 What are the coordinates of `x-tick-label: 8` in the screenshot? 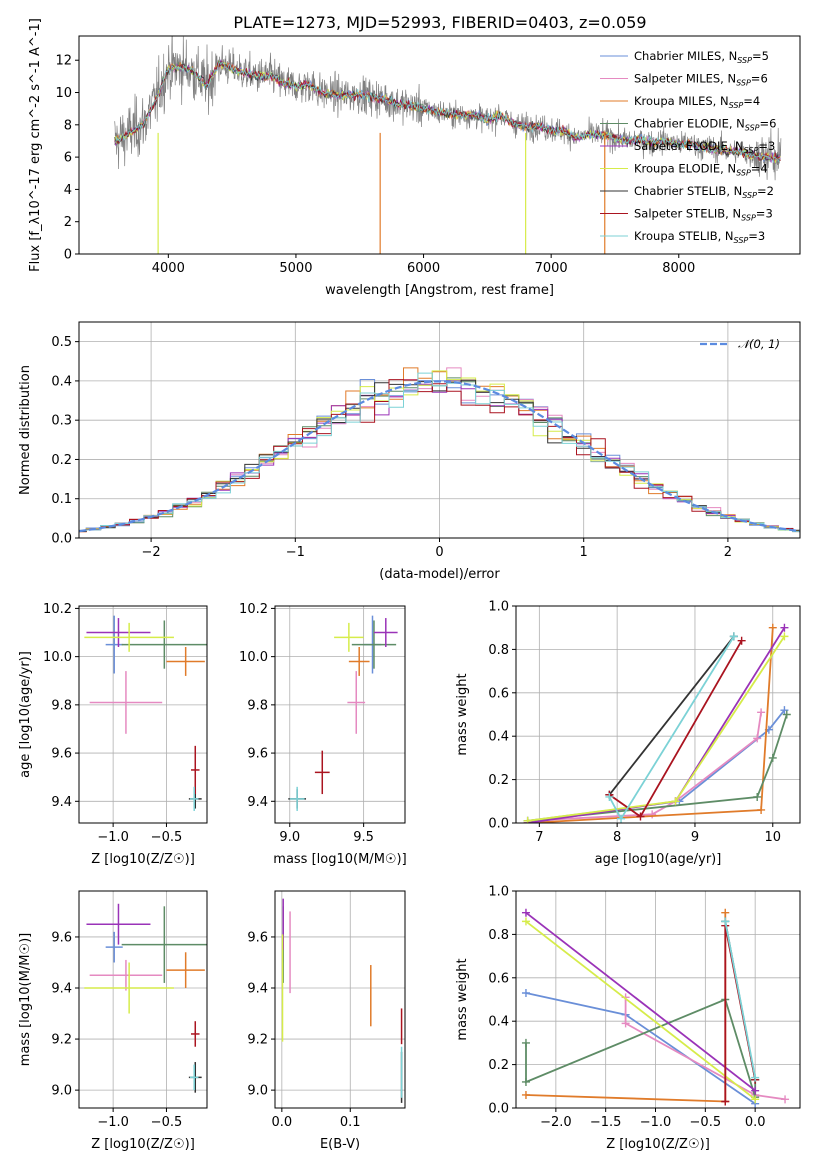 It's located at (617, 837).